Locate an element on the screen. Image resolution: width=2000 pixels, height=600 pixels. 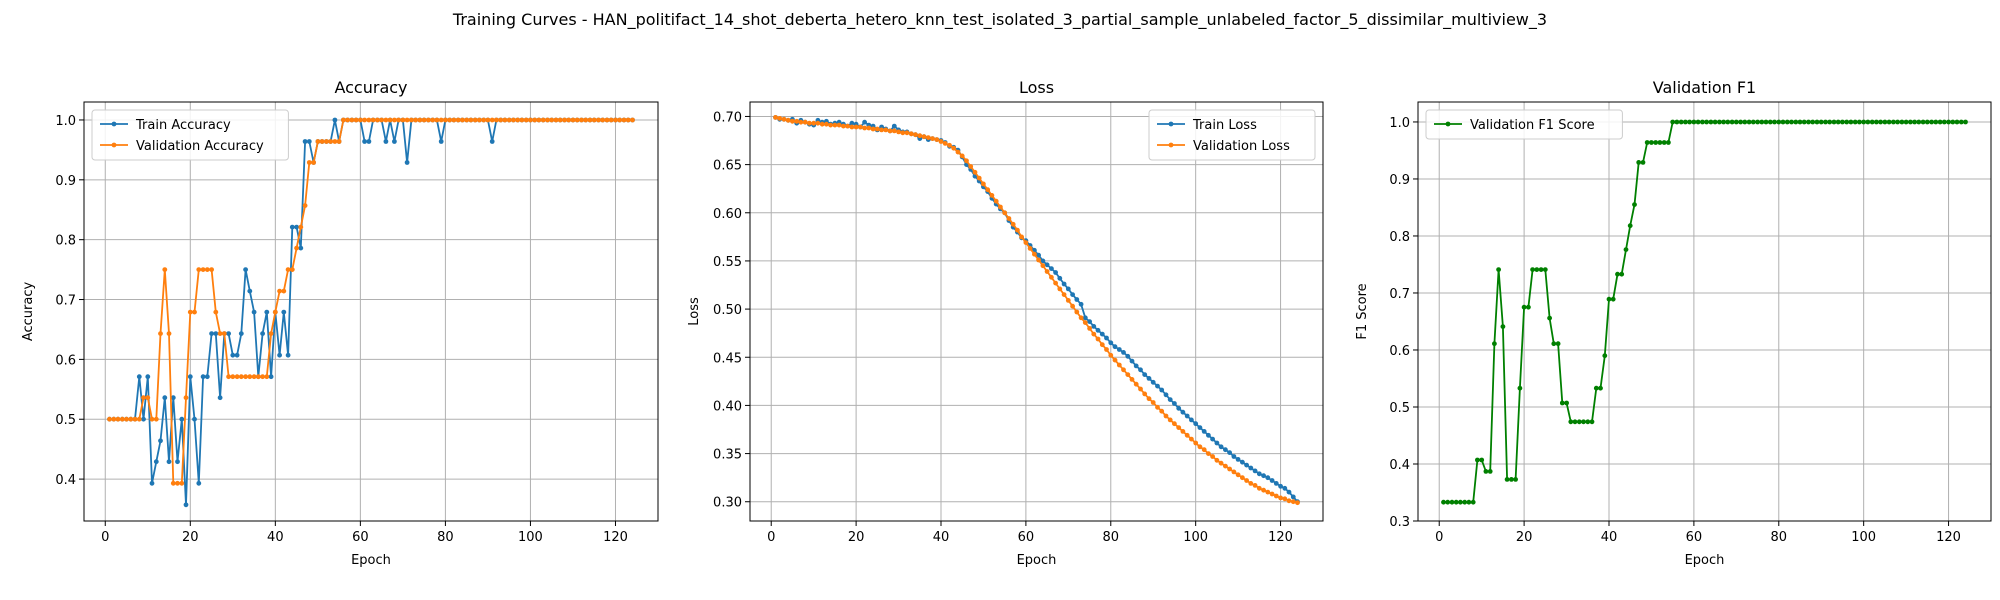
chart2-title: Loss is located at coordinates (1036, 87).